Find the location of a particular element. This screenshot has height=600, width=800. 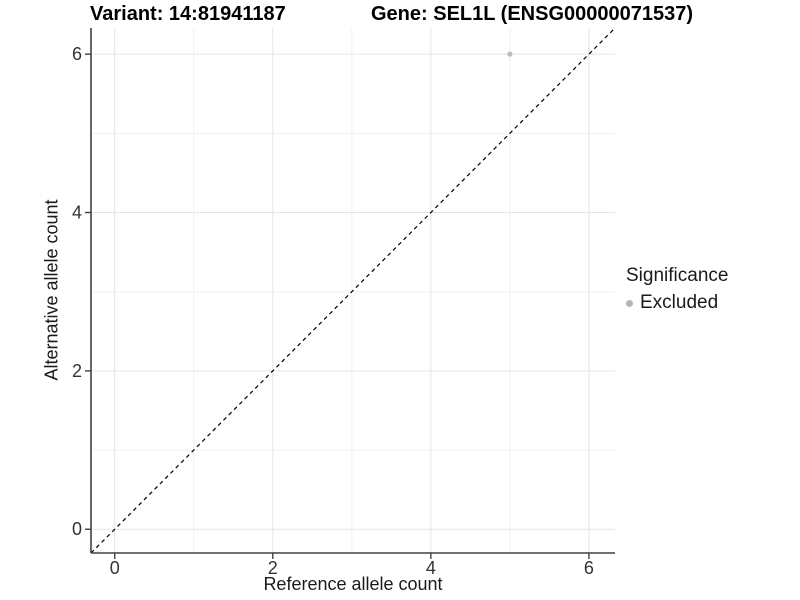

legend-key-dot-icon is located at coordinates (629, 303).